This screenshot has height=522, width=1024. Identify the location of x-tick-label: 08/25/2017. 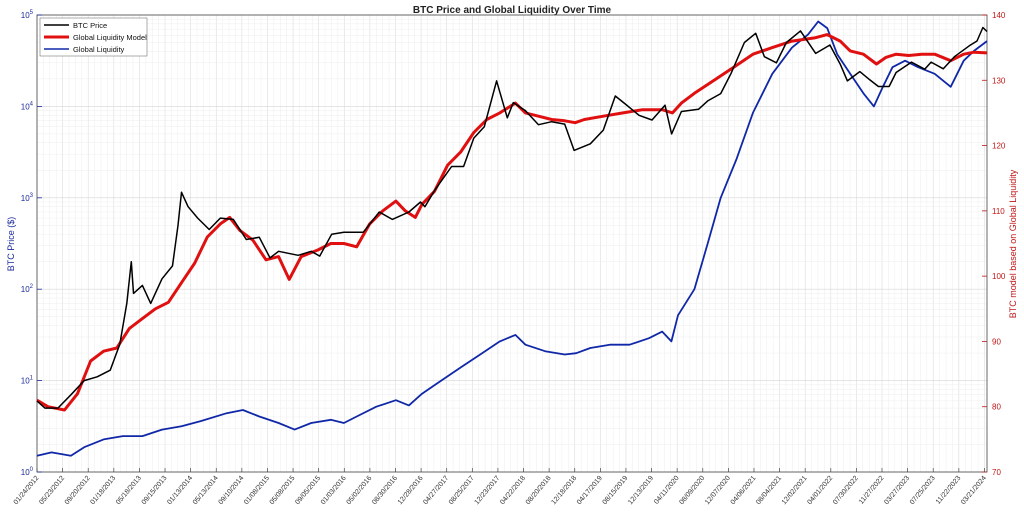
(462, 490).